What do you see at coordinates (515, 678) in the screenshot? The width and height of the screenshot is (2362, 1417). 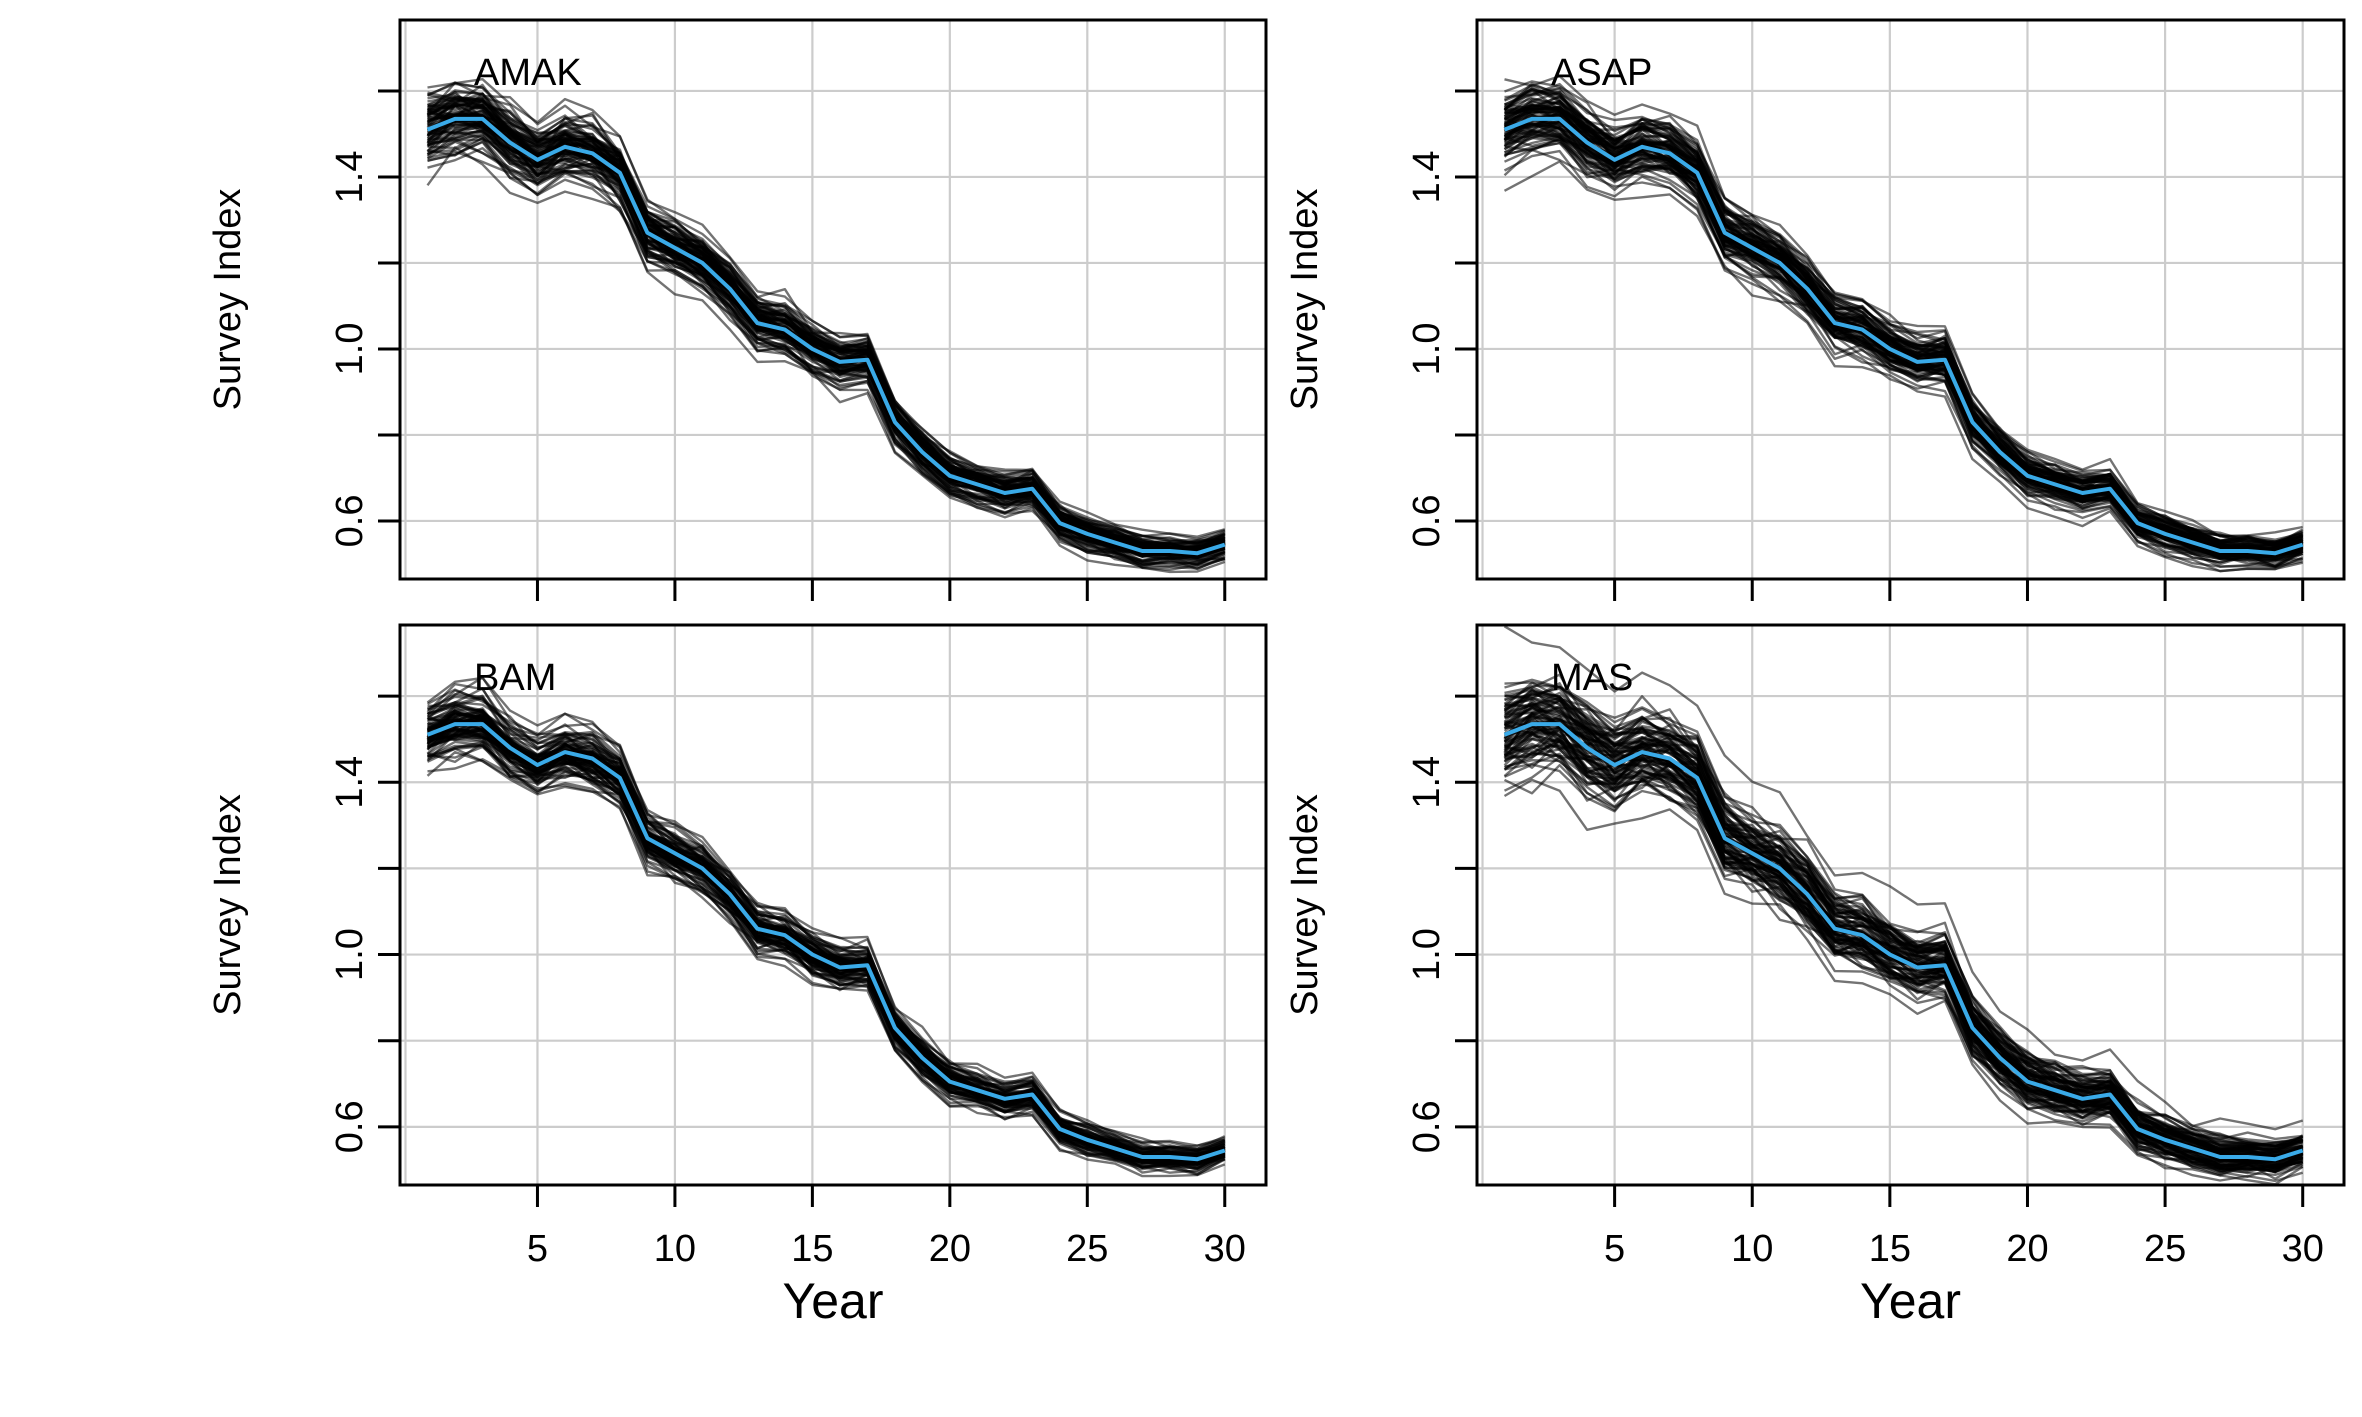 I see `model-label: BAM` at bounding box center [515, 678].